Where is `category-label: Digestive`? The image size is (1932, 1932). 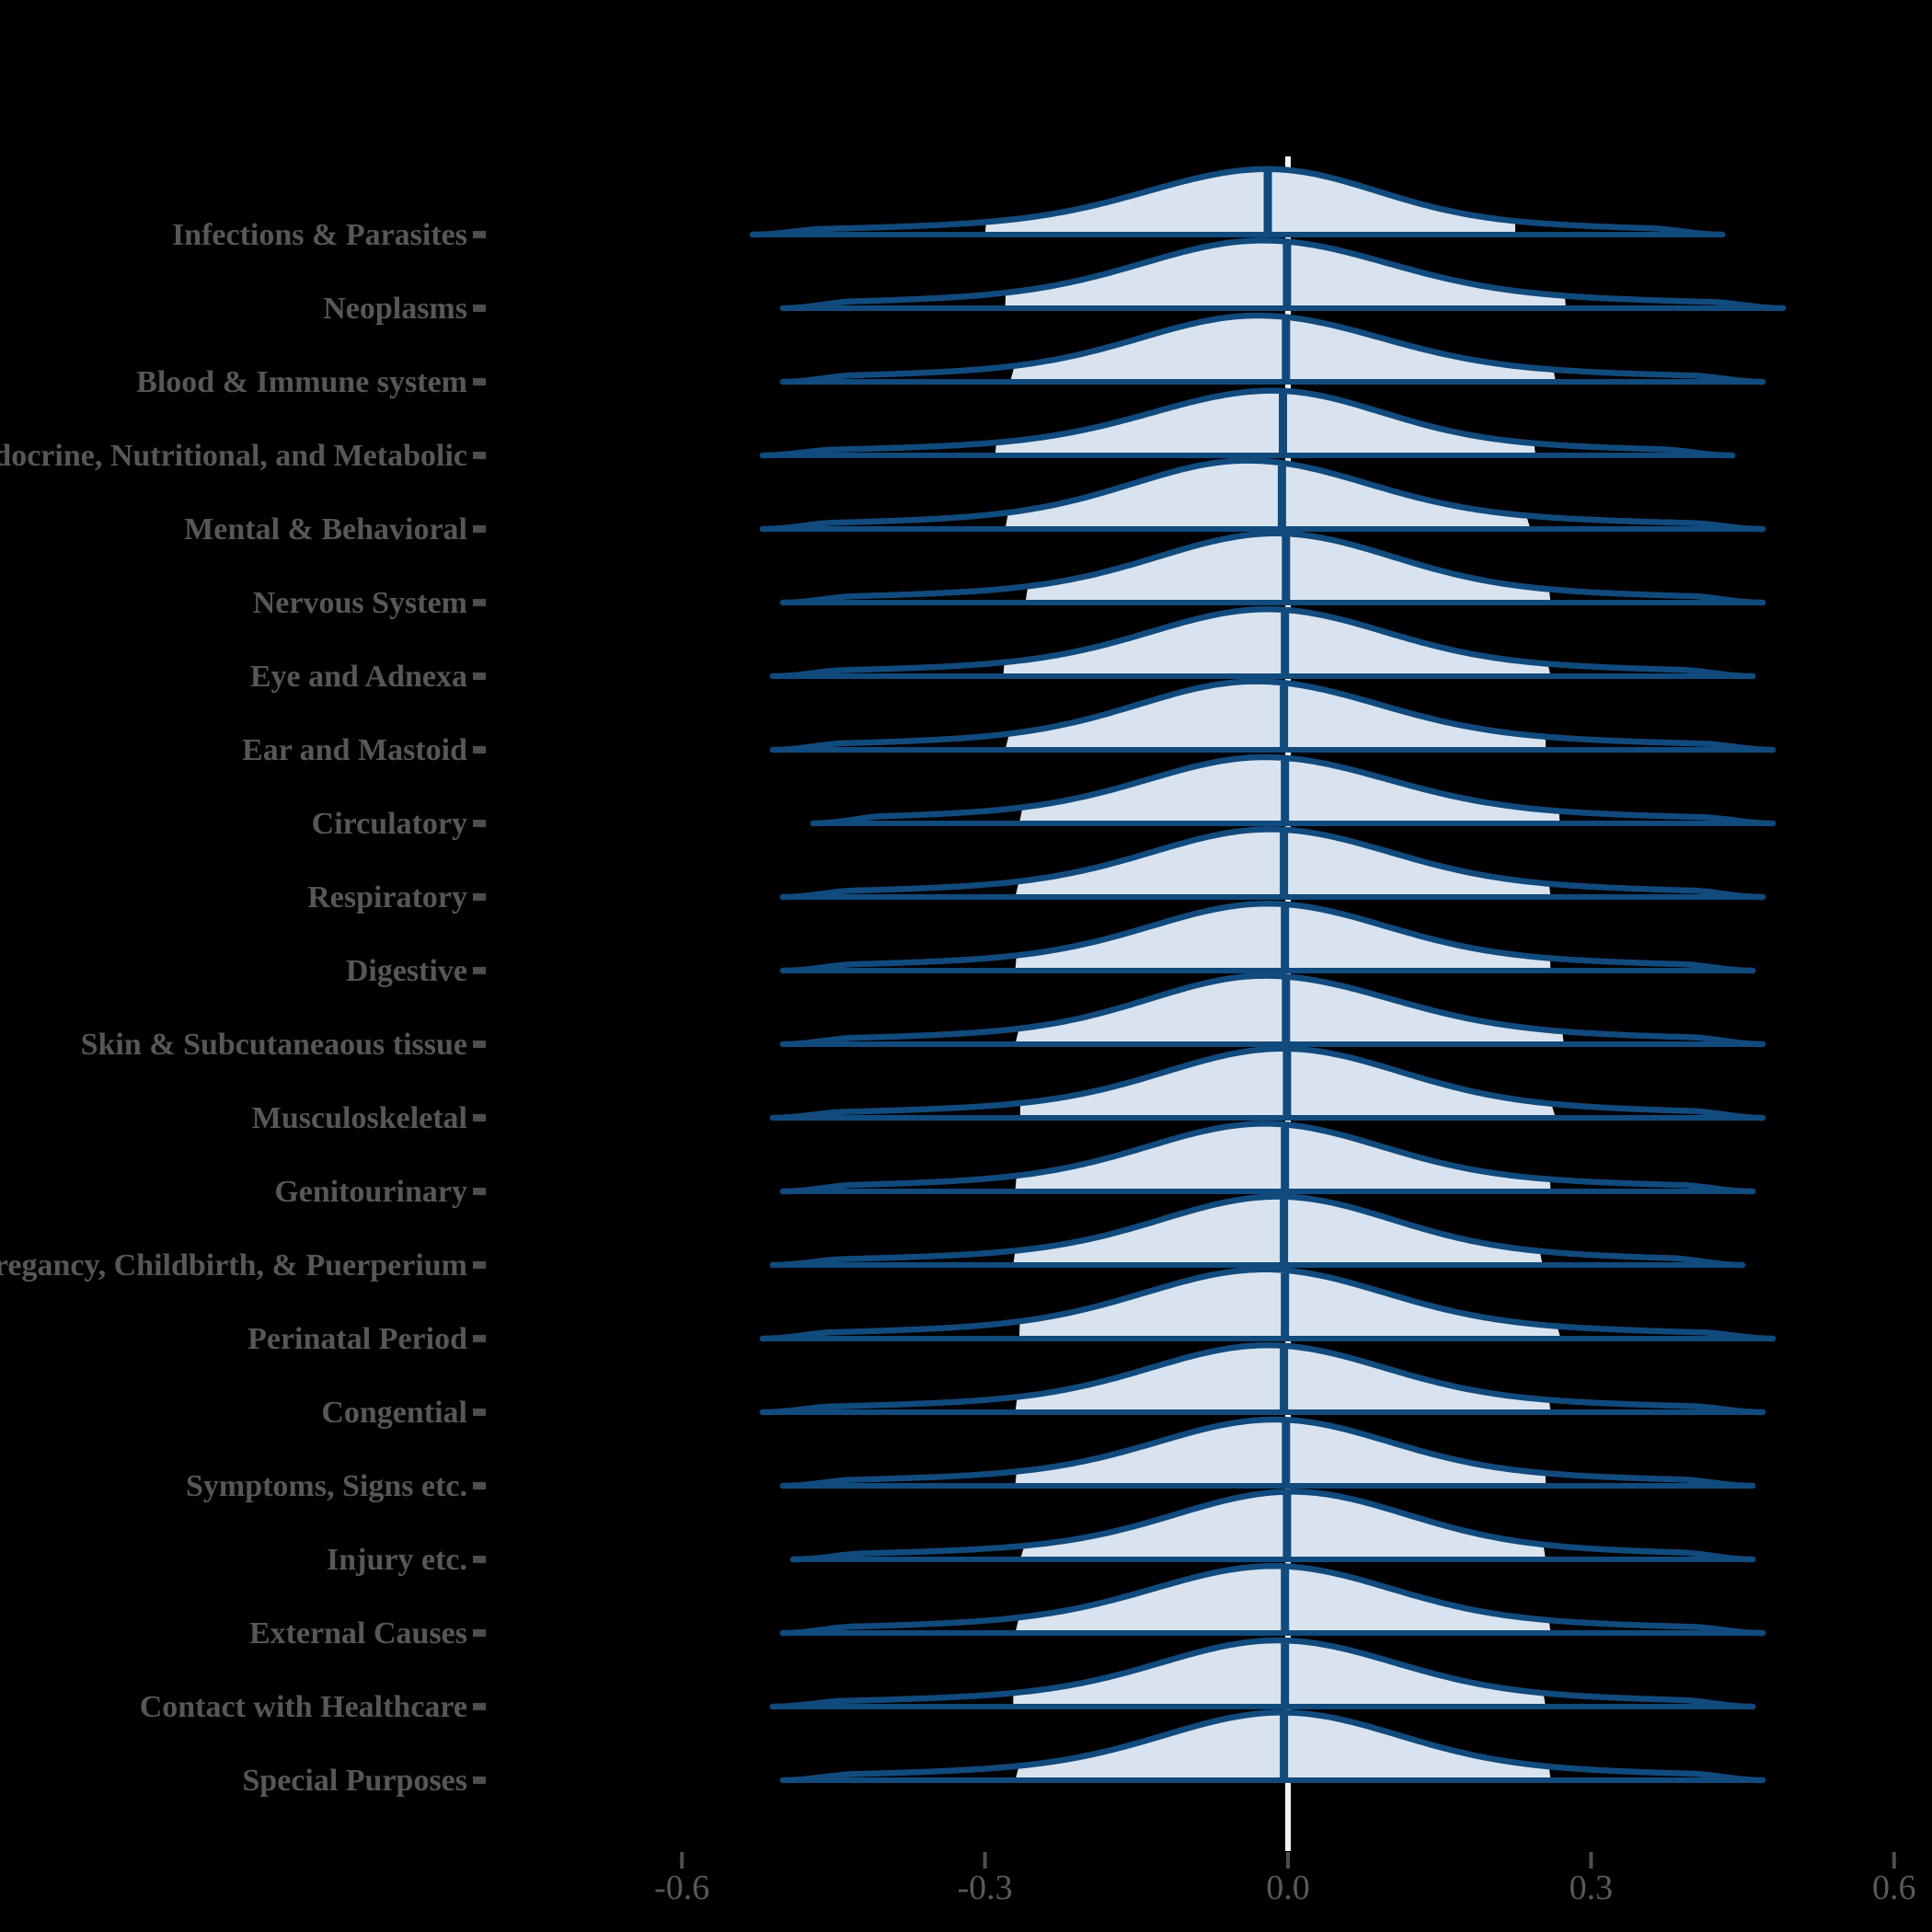 category-label: Digestive is located at coordinates (406, 971).